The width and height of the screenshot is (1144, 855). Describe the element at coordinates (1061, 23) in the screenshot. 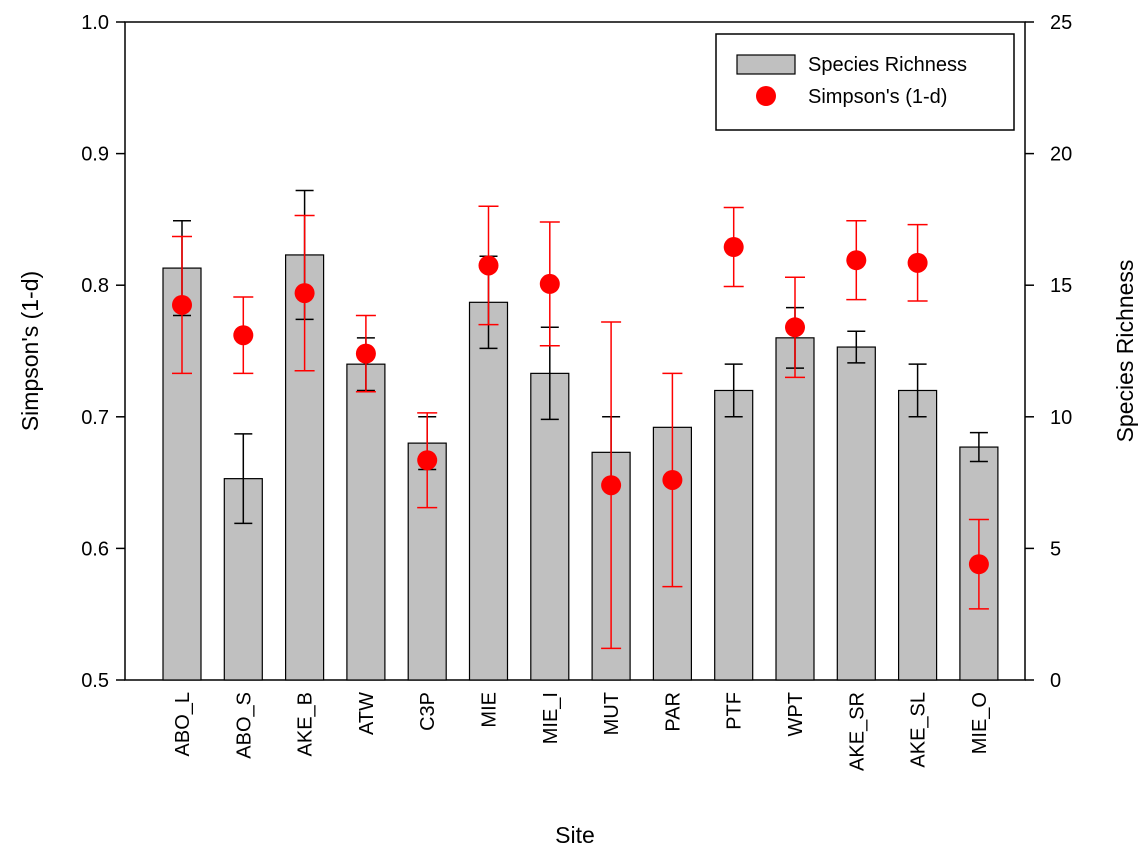

I see `y-right-tick-label: 25` at that location.